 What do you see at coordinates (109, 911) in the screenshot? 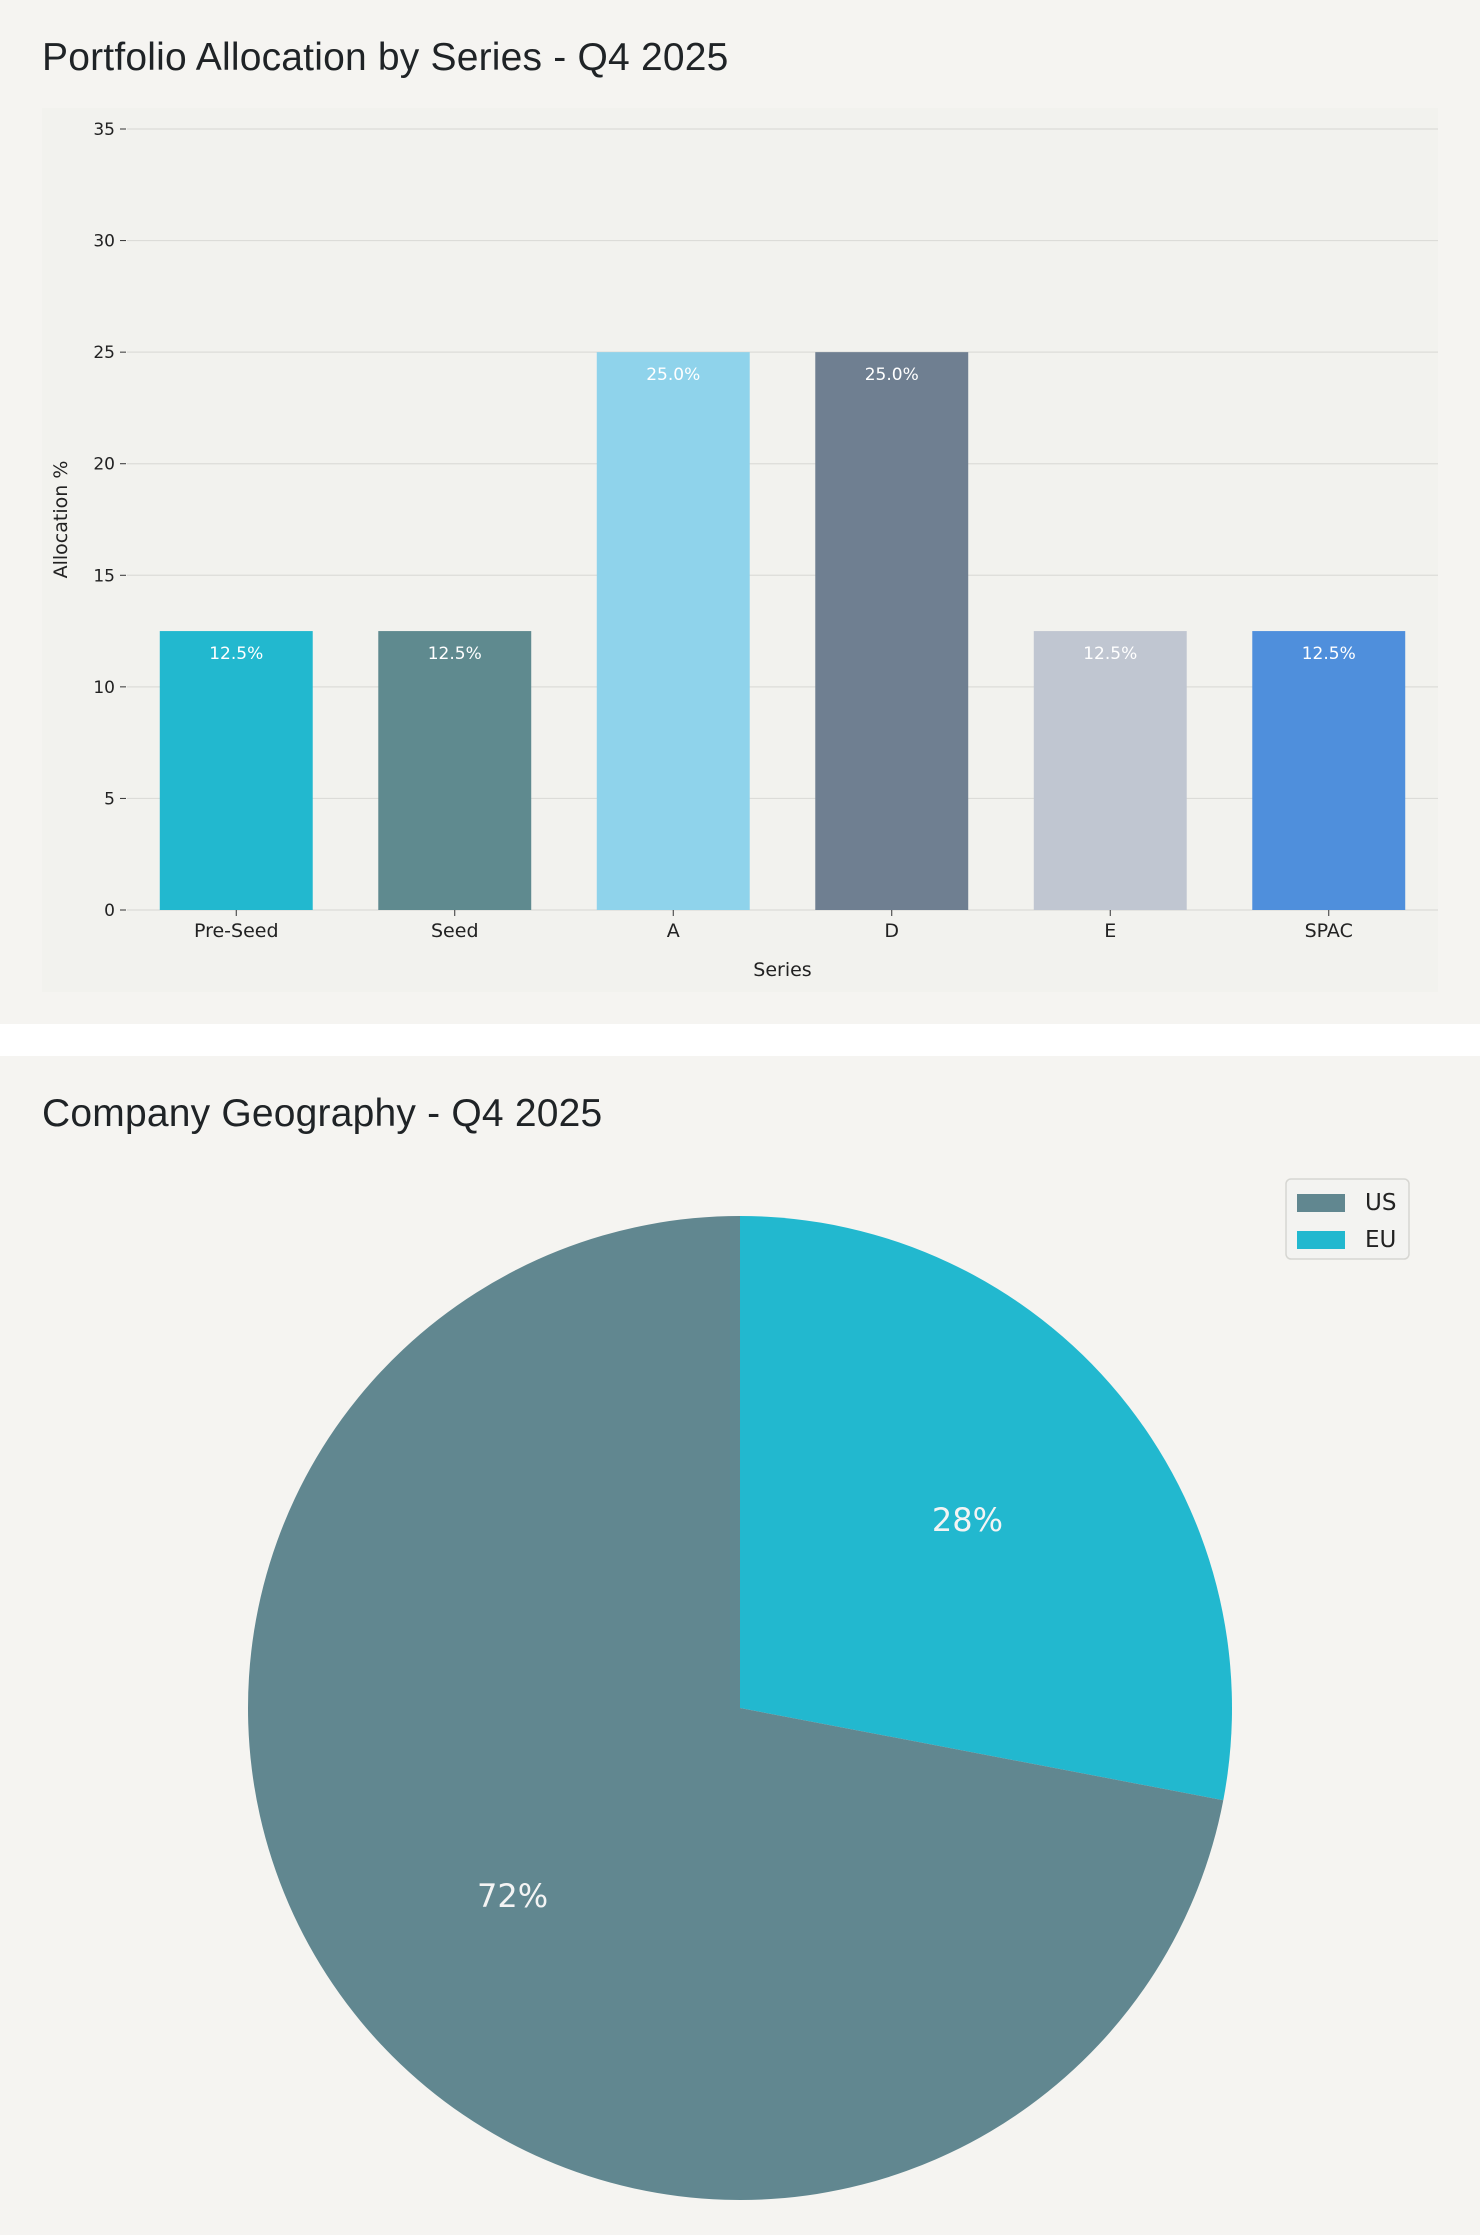
I see `y-tick-label: 0` at bounding box center [109, 911].